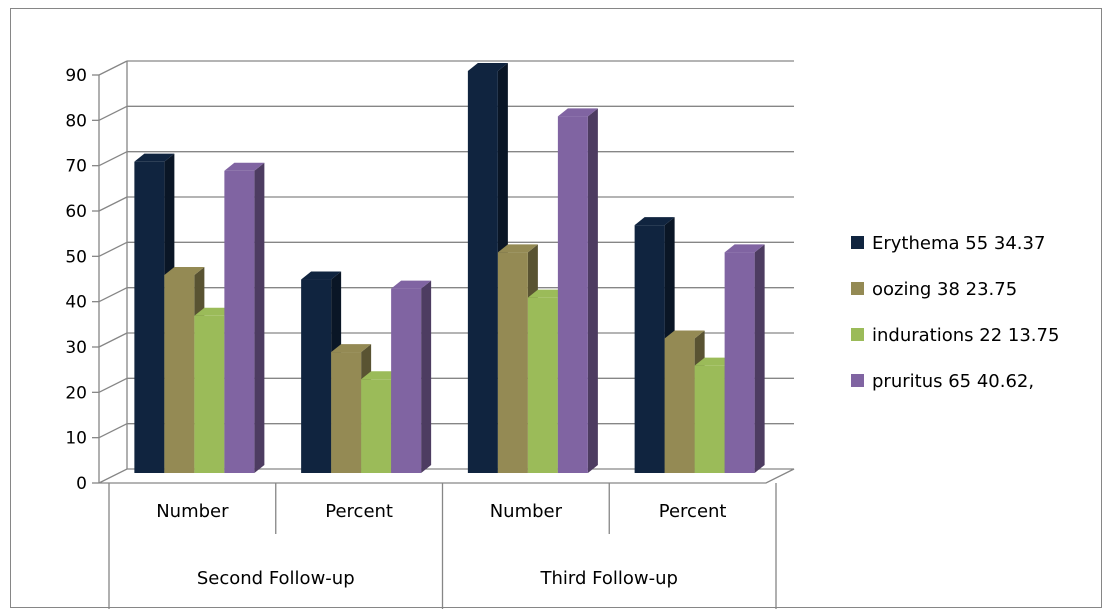 Image resolution: width=1105 pixels, height=612 pixels. What do you see at coordinates (81, 484) in the screenshot?
I see `y-tick-label: 0` at bounding box center [81, 484].